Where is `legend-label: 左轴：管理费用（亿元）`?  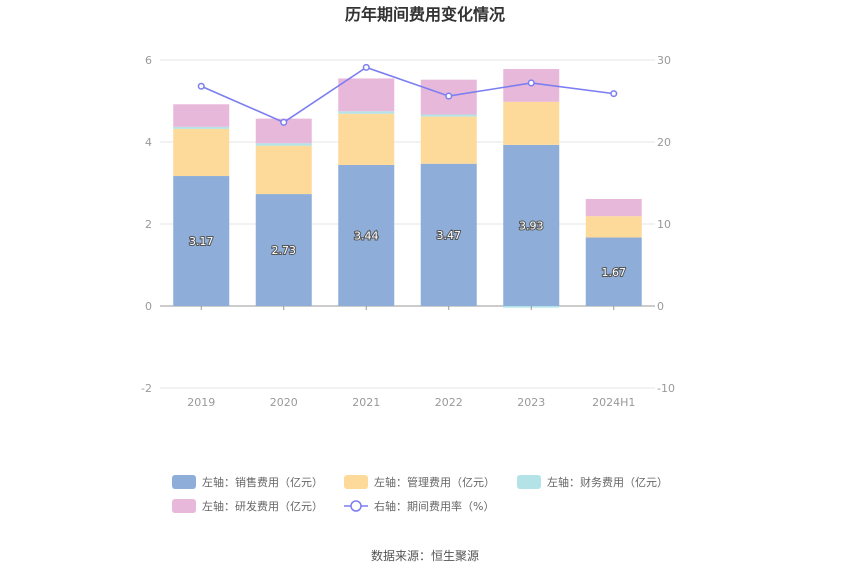
legend-label: 左轴：管理费用（亿元） is located at coordinates (434, 482).